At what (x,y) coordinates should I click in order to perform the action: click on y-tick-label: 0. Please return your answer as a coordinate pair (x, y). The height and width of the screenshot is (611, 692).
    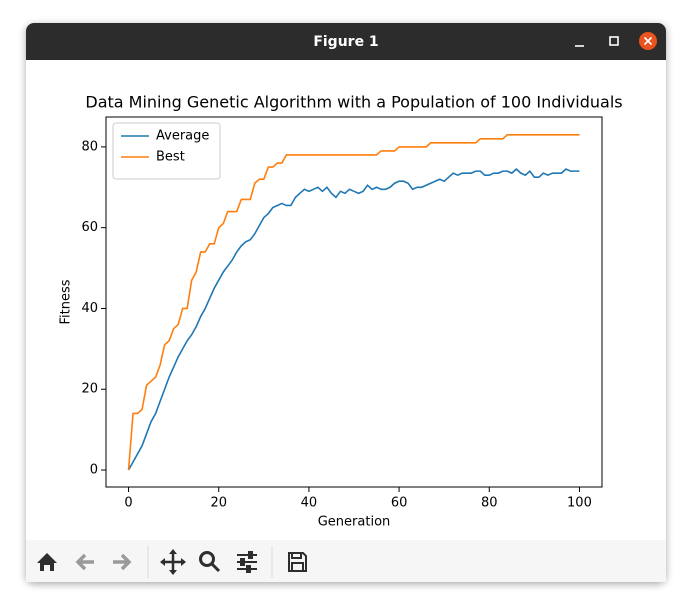
    Looking at the image, I should click on (94, 470).